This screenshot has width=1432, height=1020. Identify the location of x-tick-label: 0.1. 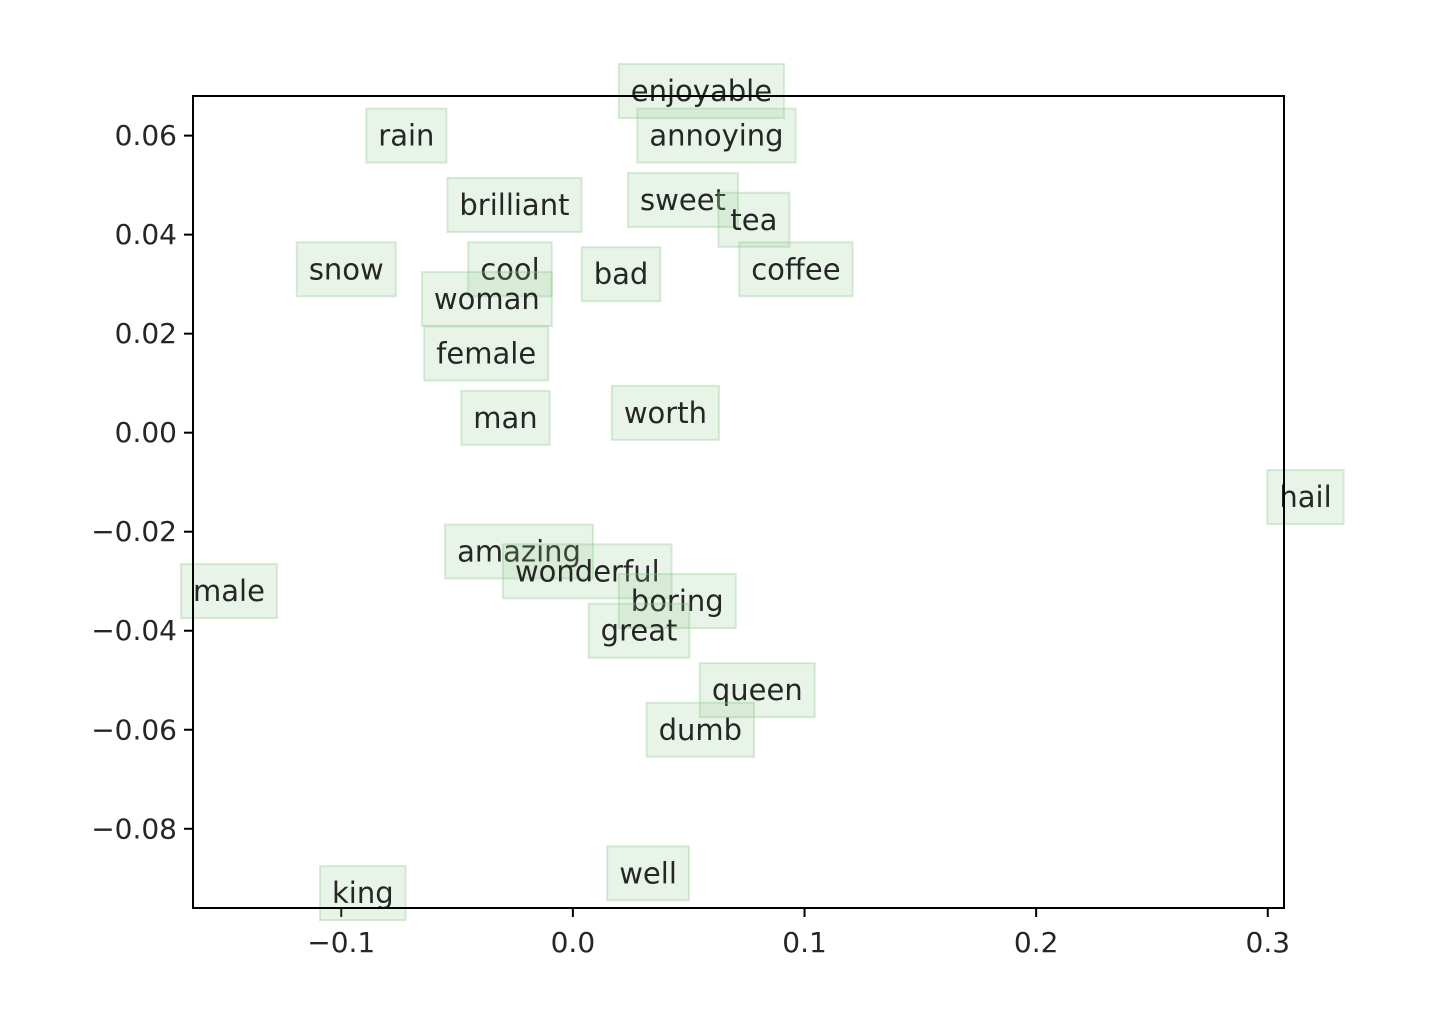
(804, 942).